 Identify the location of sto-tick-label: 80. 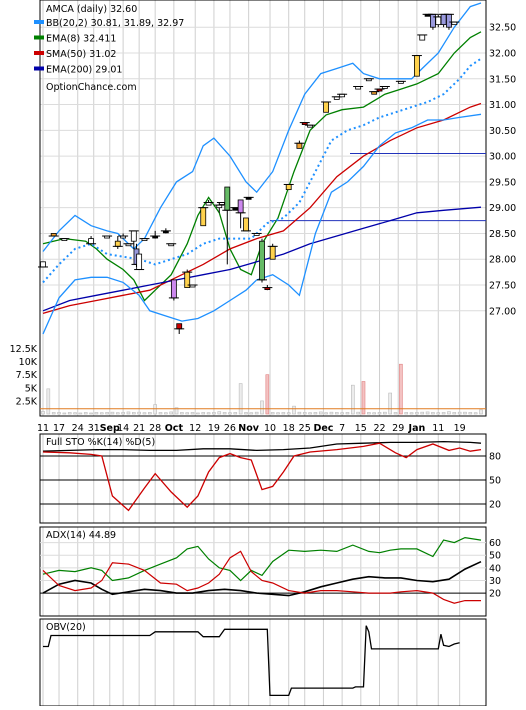
(495, 457).